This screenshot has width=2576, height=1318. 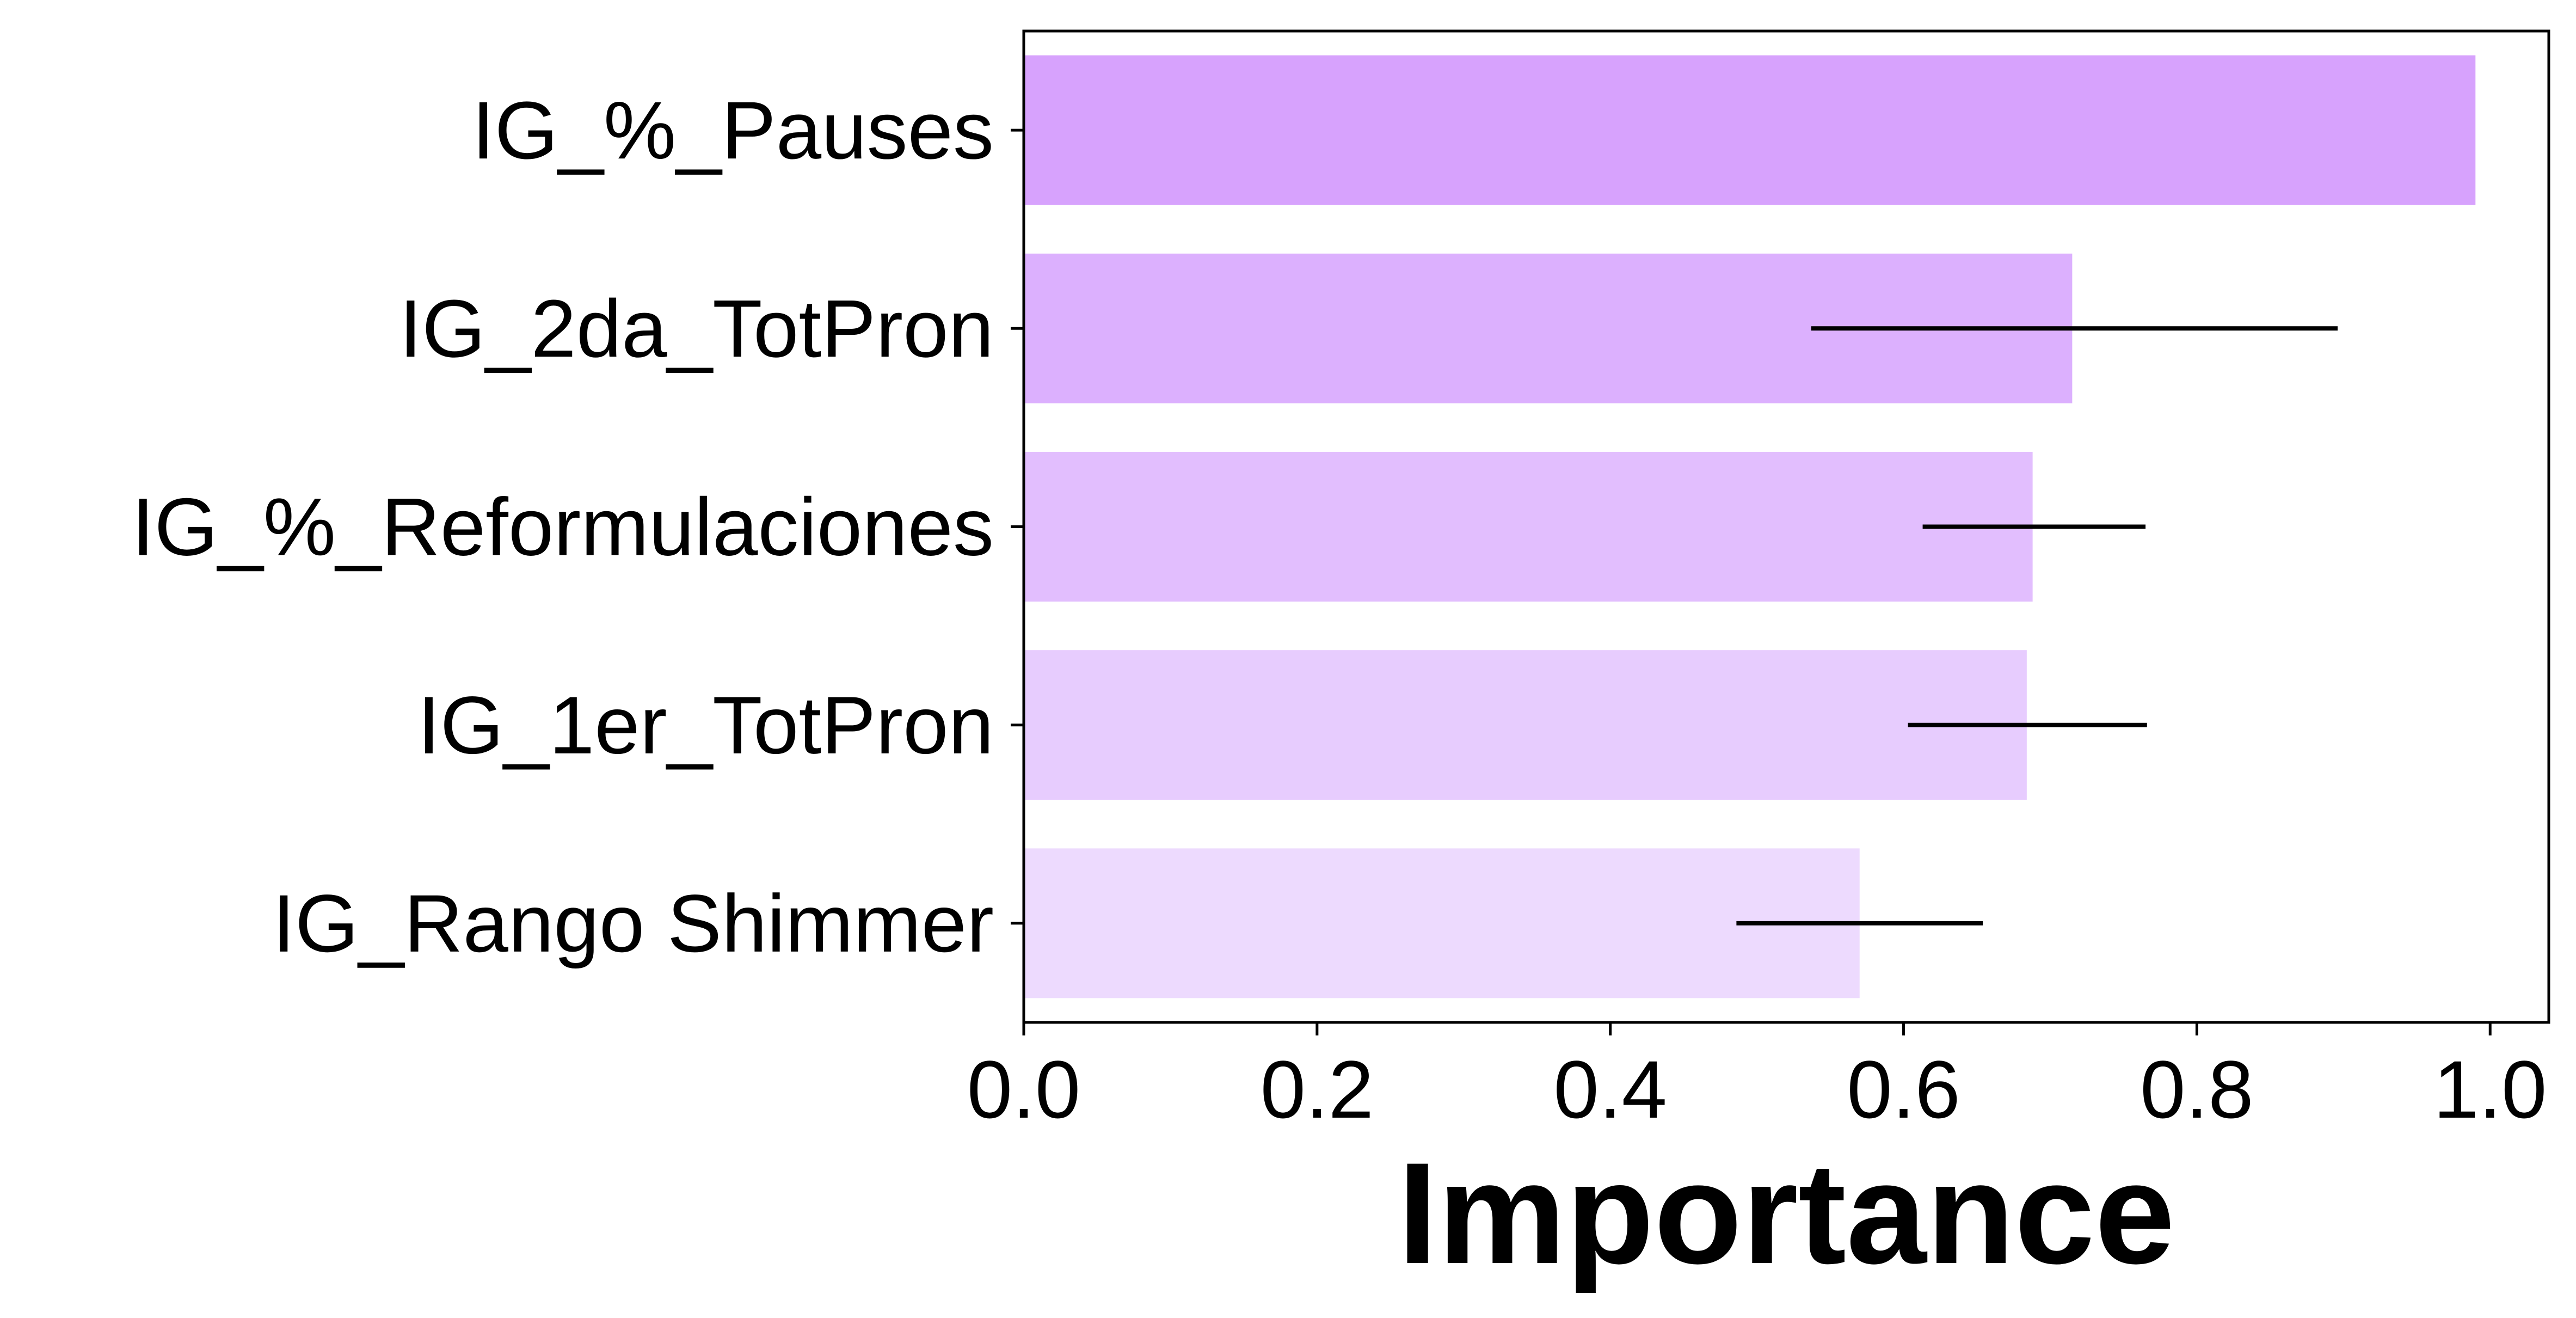 I want to click on x-axis: 0.0 0.2 0.4 0.6 0.8 1.0, so click(x=1757, y=1078).